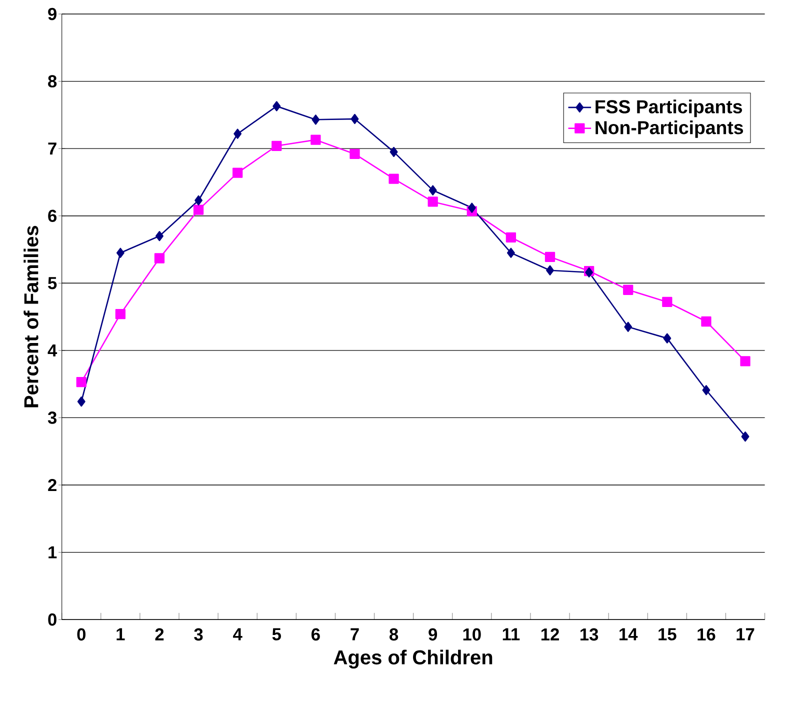 The height and width of the screenshot is (710, 787). I want to click on y-tick-label: 1, so click(52, 552).